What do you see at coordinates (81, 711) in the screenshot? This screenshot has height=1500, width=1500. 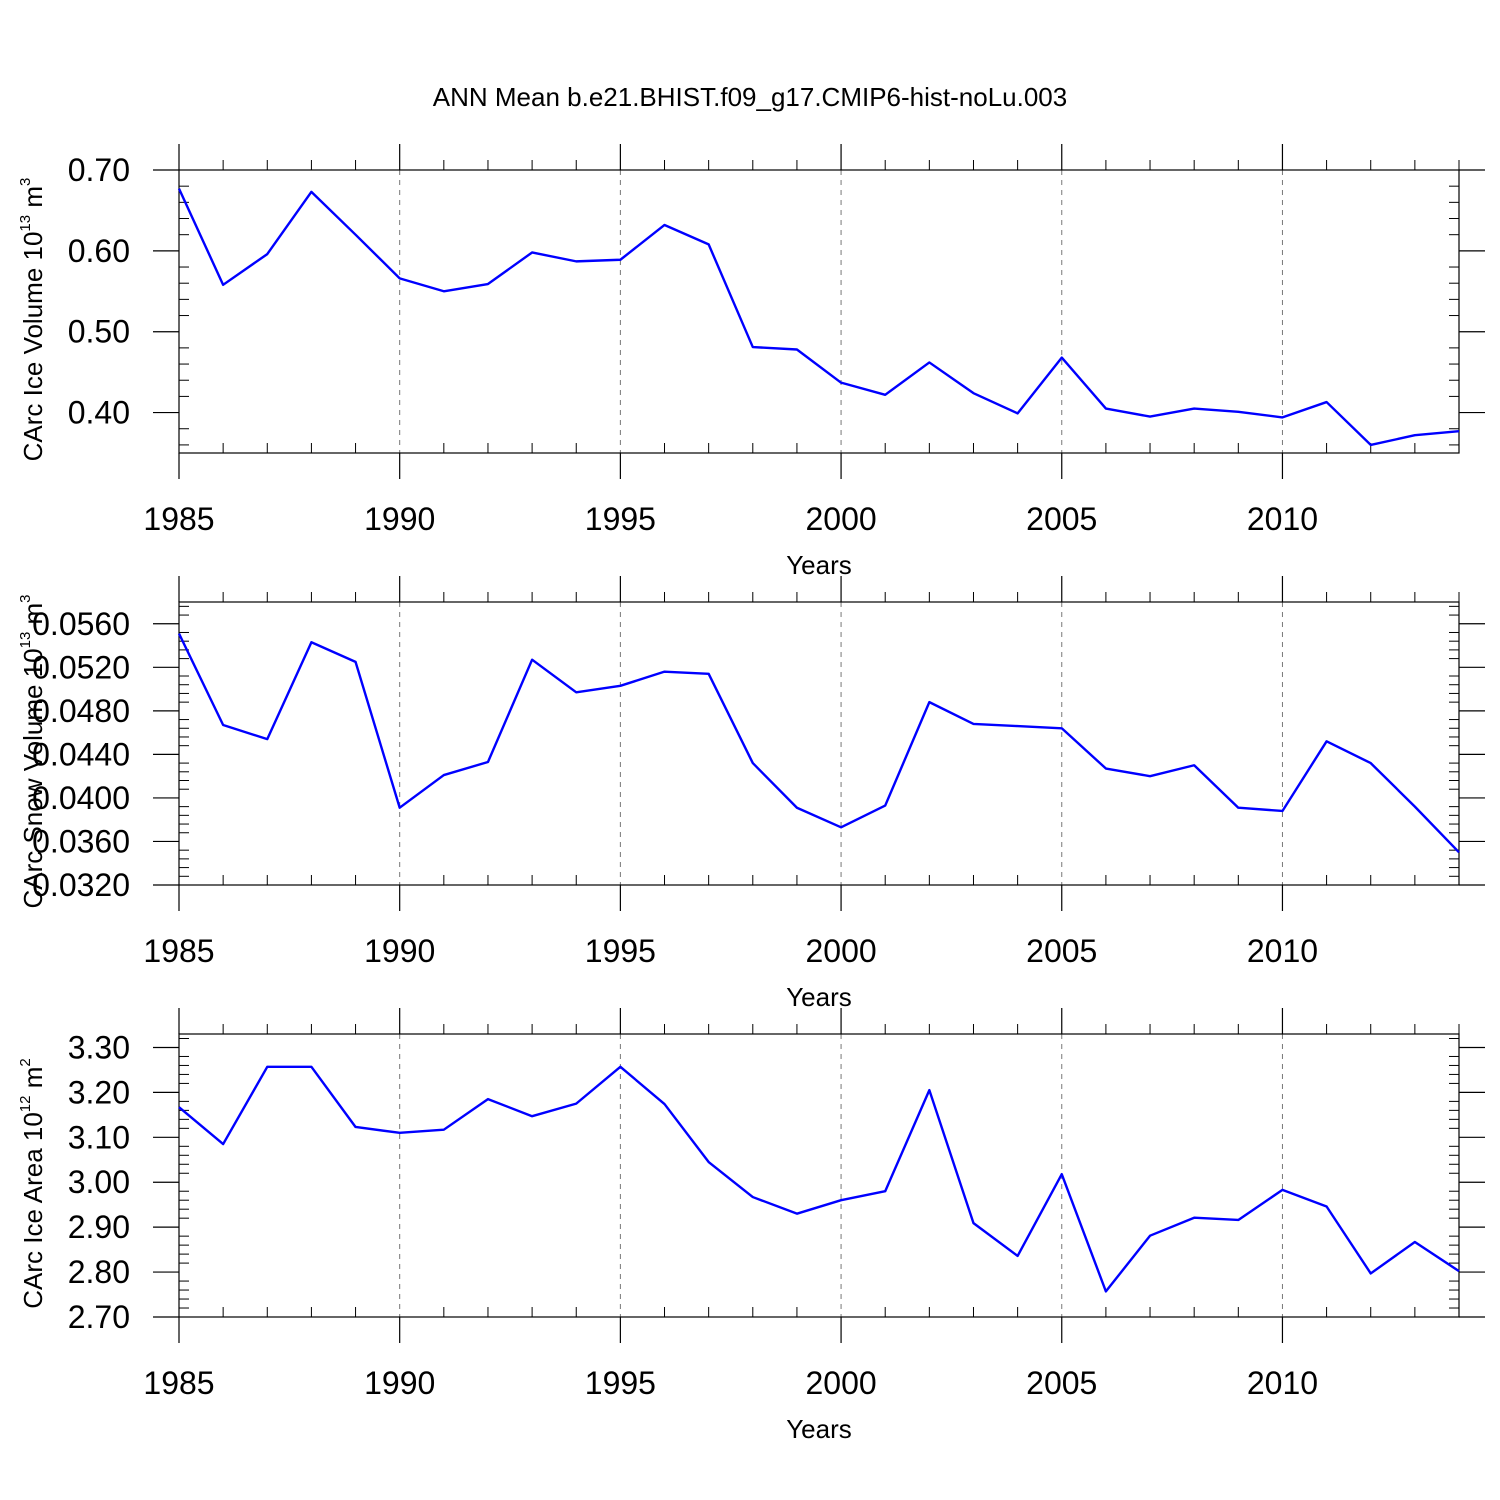 I see `y-tick-label: 0.0480` at bounding box center [81, 711].